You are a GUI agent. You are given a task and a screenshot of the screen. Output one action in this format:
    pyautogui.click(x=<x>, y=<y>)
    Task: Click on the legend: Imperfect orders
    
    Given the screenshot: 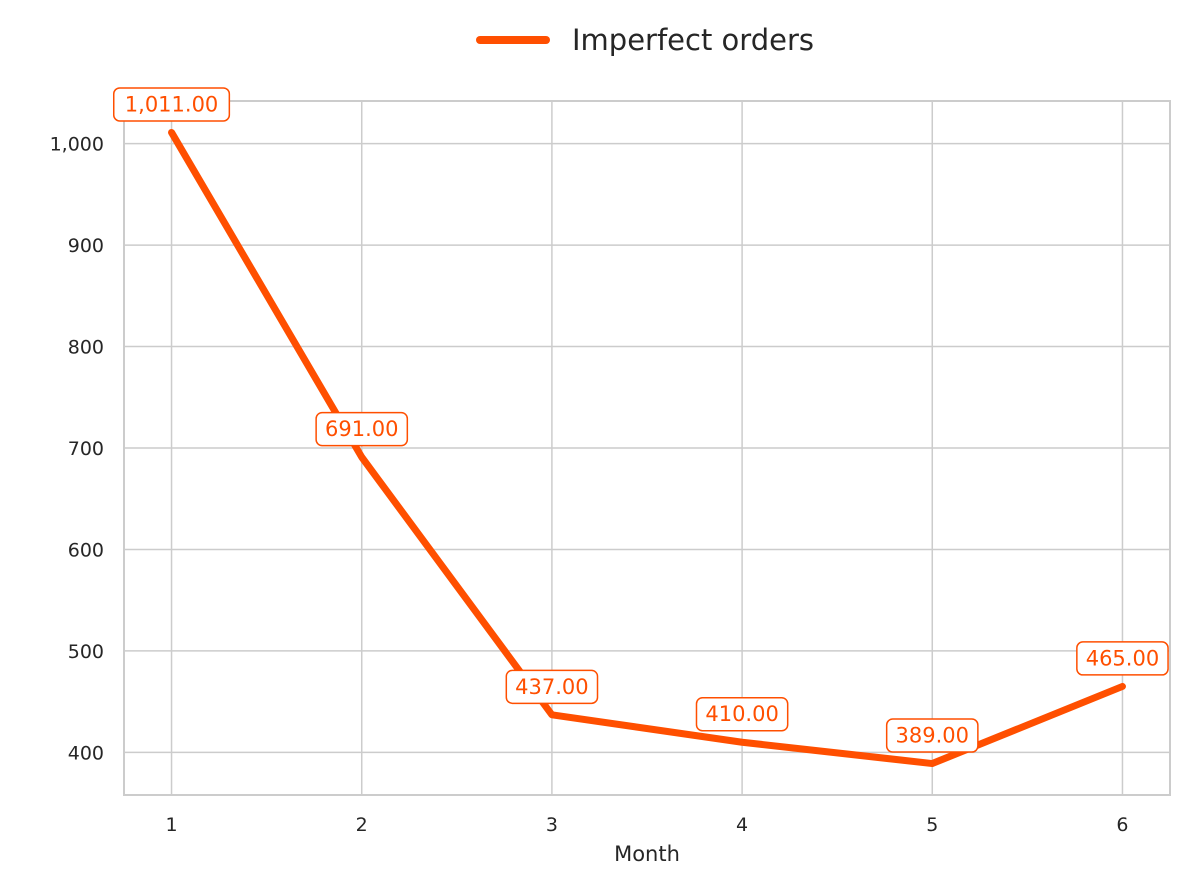 What is the action you would take?
    pyautogui.click(x=645, y=40)
    